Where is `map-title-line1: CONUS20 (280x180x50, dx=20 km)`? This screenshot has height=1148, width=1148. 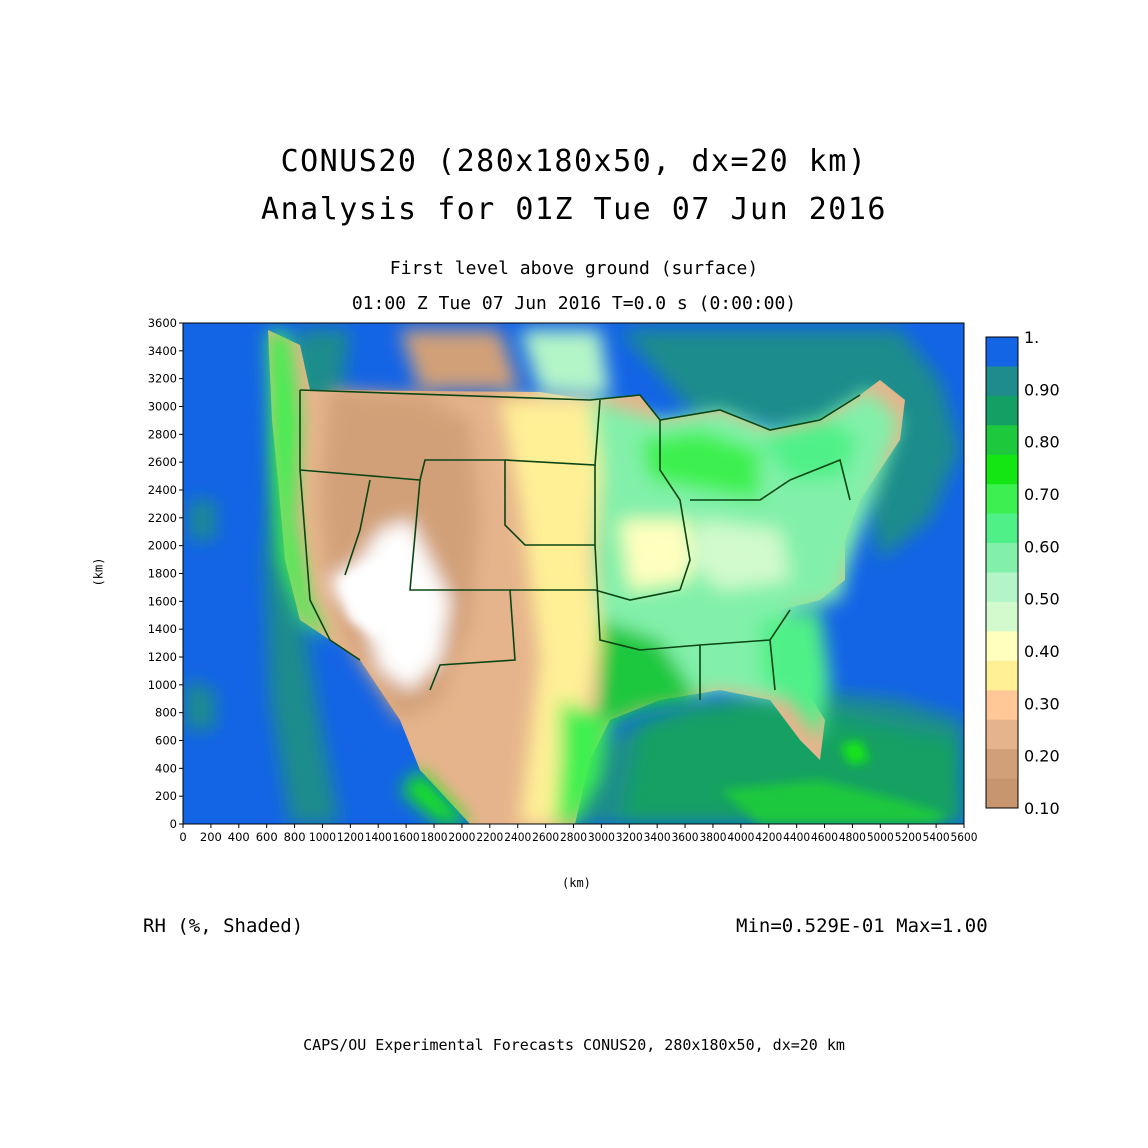 map-title-line1: CONUS20 (280x180x50, dx=20 km) is located at coordinates (574, 161).